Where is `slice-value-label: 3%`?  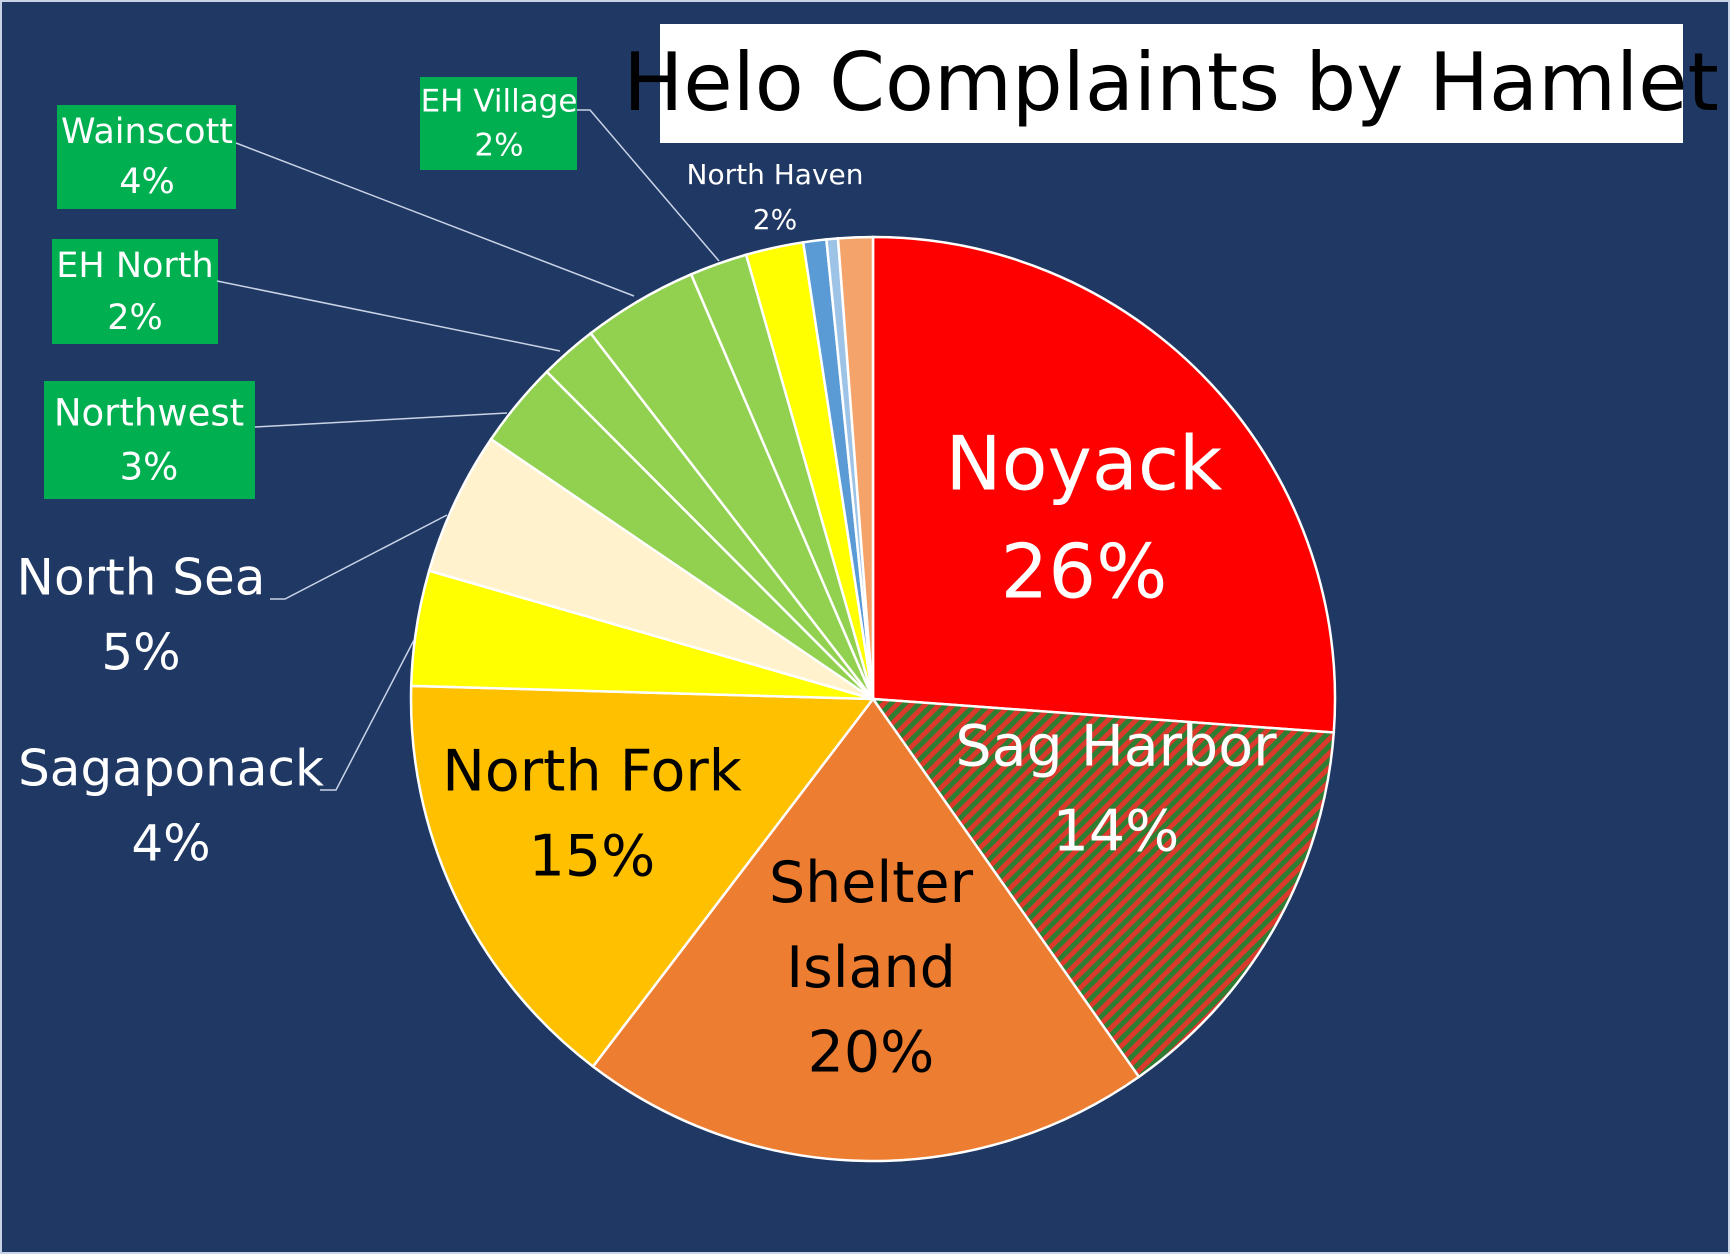
slice-value-label: 3% is located at coordinates (149, 467).